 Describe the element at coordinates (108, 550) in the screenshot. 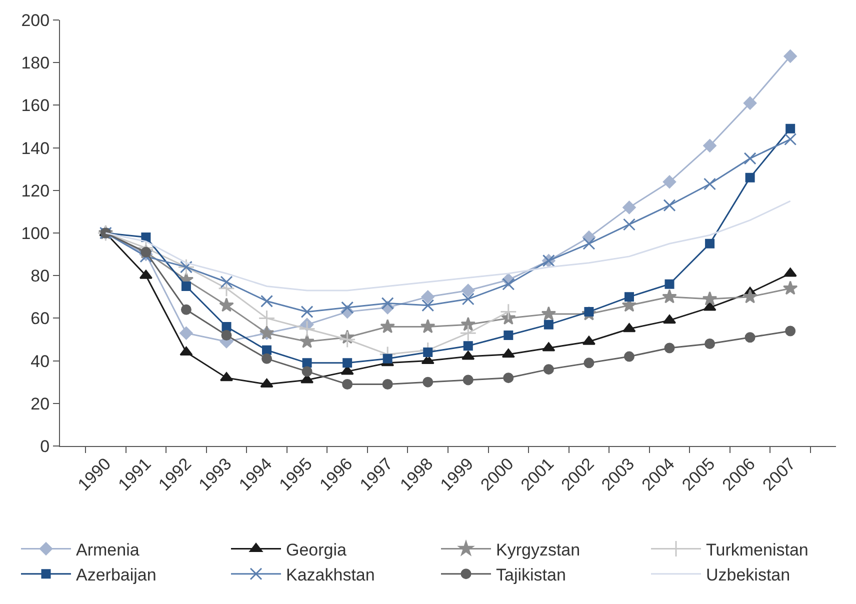

I see `legend-label: Armenia` at that location.